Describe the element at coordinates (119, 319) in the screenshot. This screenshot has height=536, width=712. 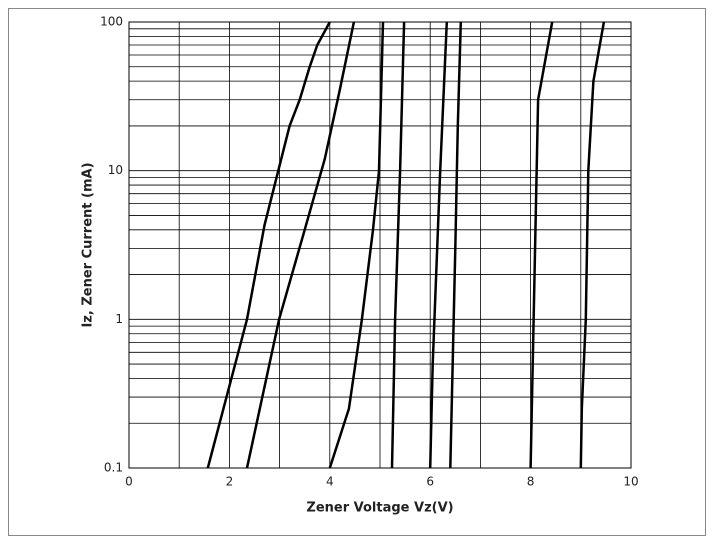
I see `y-tick-label: 1` at that location.